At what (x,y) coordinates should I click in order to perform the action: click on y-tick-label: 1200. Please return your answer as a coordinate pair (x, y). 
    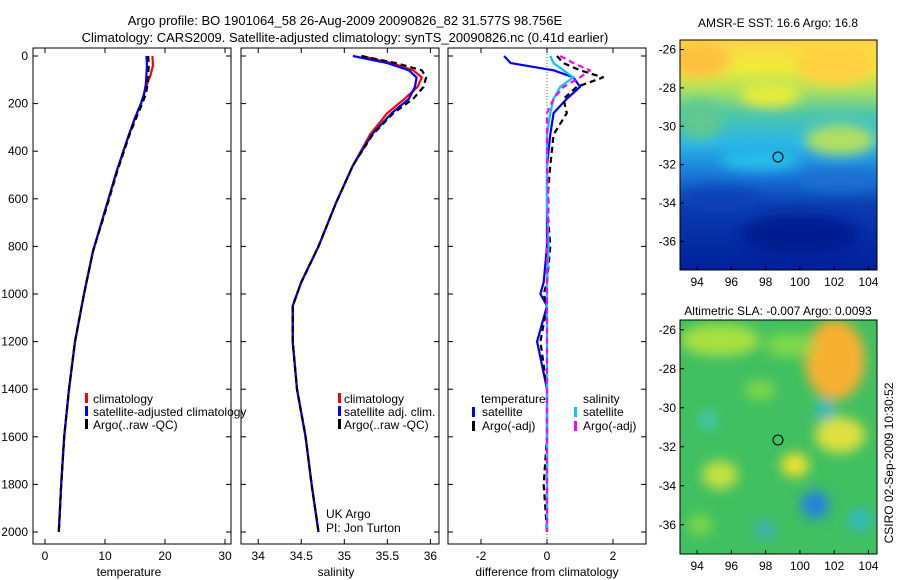
    Looking at the image, I should click on (14, 342).